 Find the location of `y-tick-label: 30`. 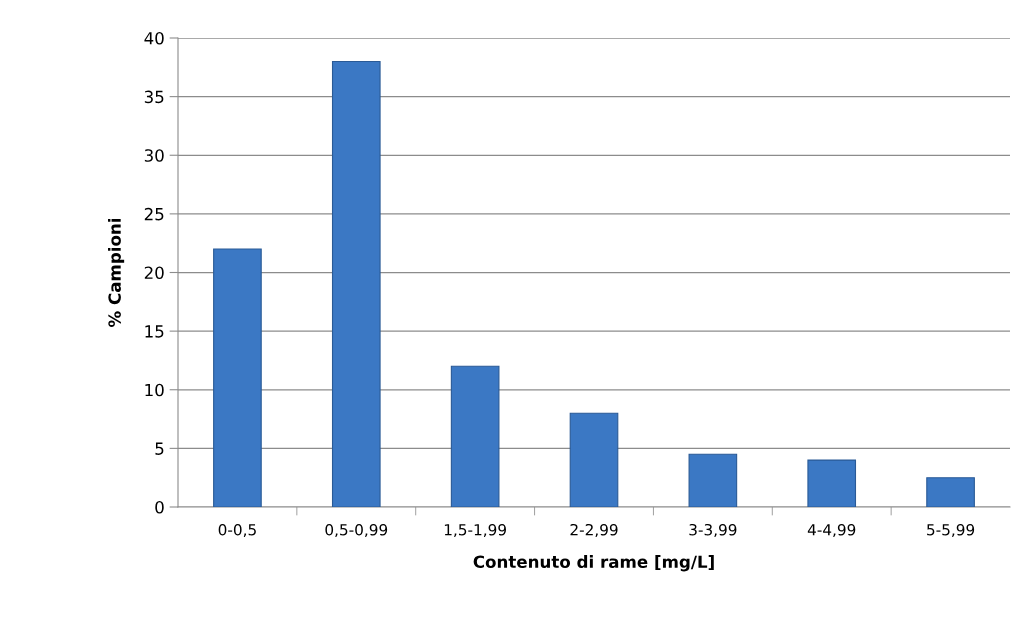

y-tick-label: 30 is located at coordinates (154, 155).